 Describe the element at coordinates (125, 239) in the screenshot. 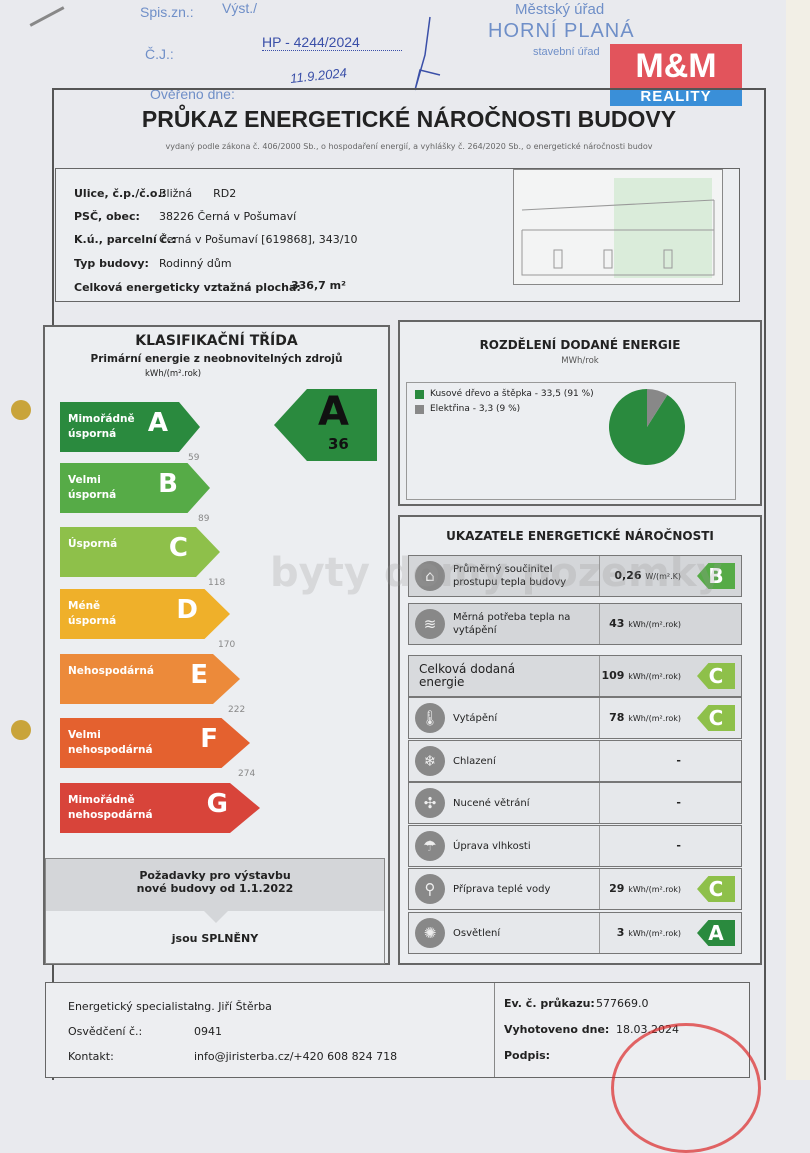

I see `ku-label: K.ú., parcelní č.:` at that location.